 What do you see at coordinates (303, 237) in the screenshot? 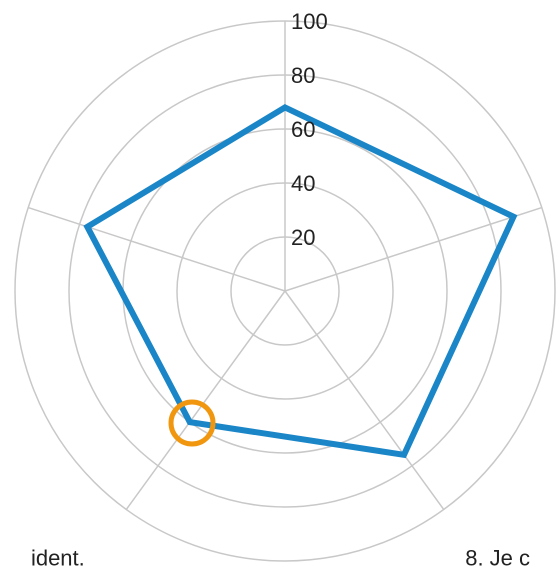
I see `tick-label: 20` at bounding box center [303, 237].